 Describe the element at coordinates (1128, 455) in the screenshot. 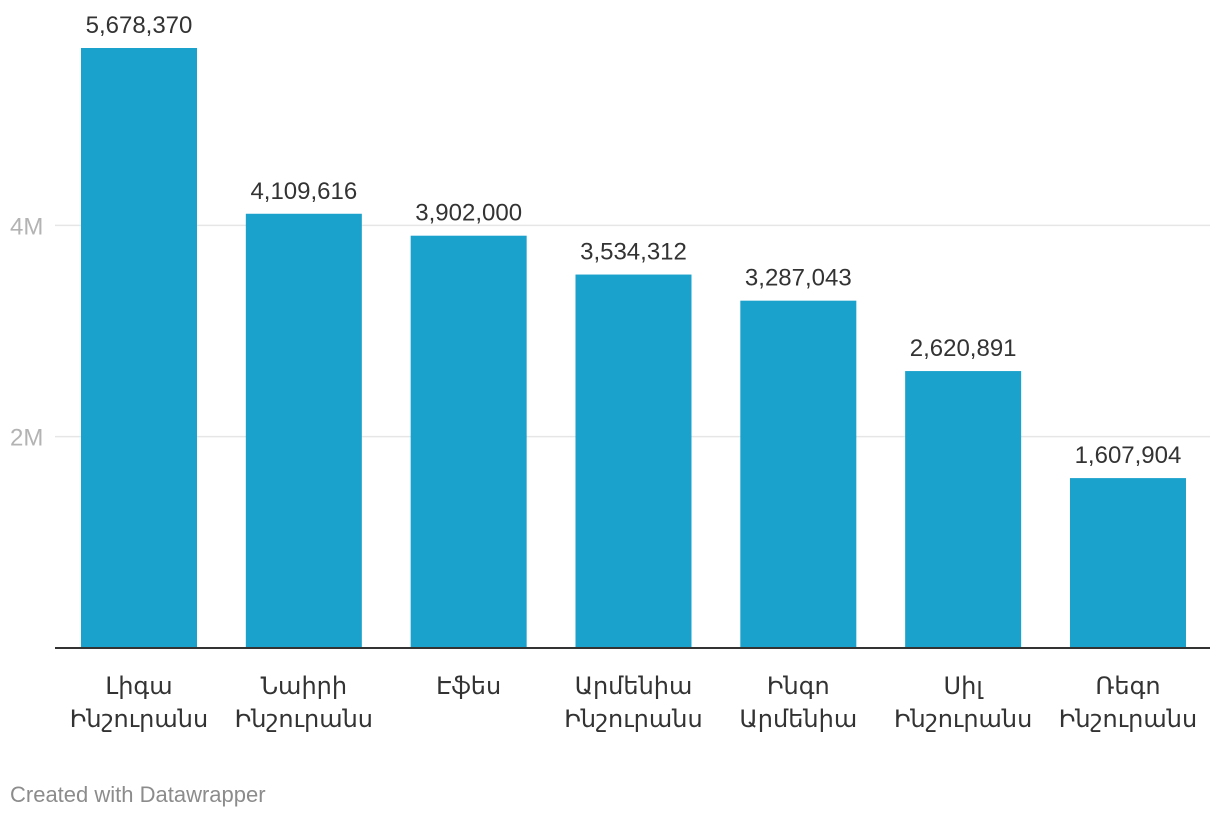

I see `bar-value-label: 1,607,904` at that location.